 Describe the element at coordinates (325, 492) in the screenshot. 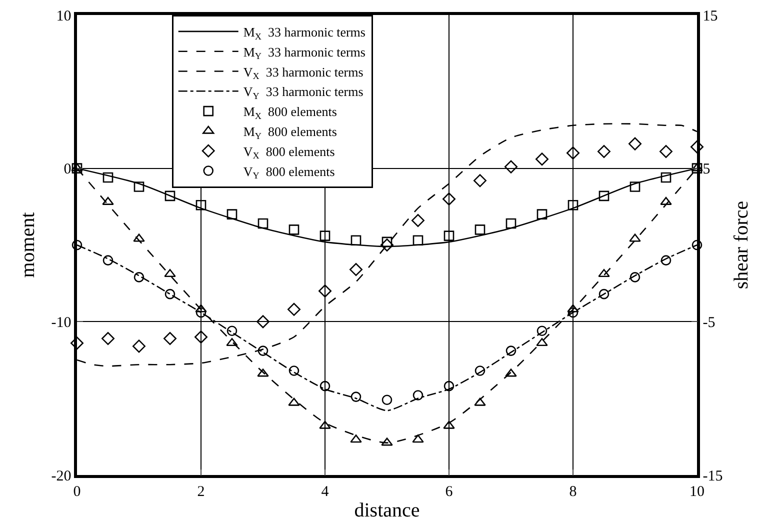

I see `x-tick-label: 4` at that location.